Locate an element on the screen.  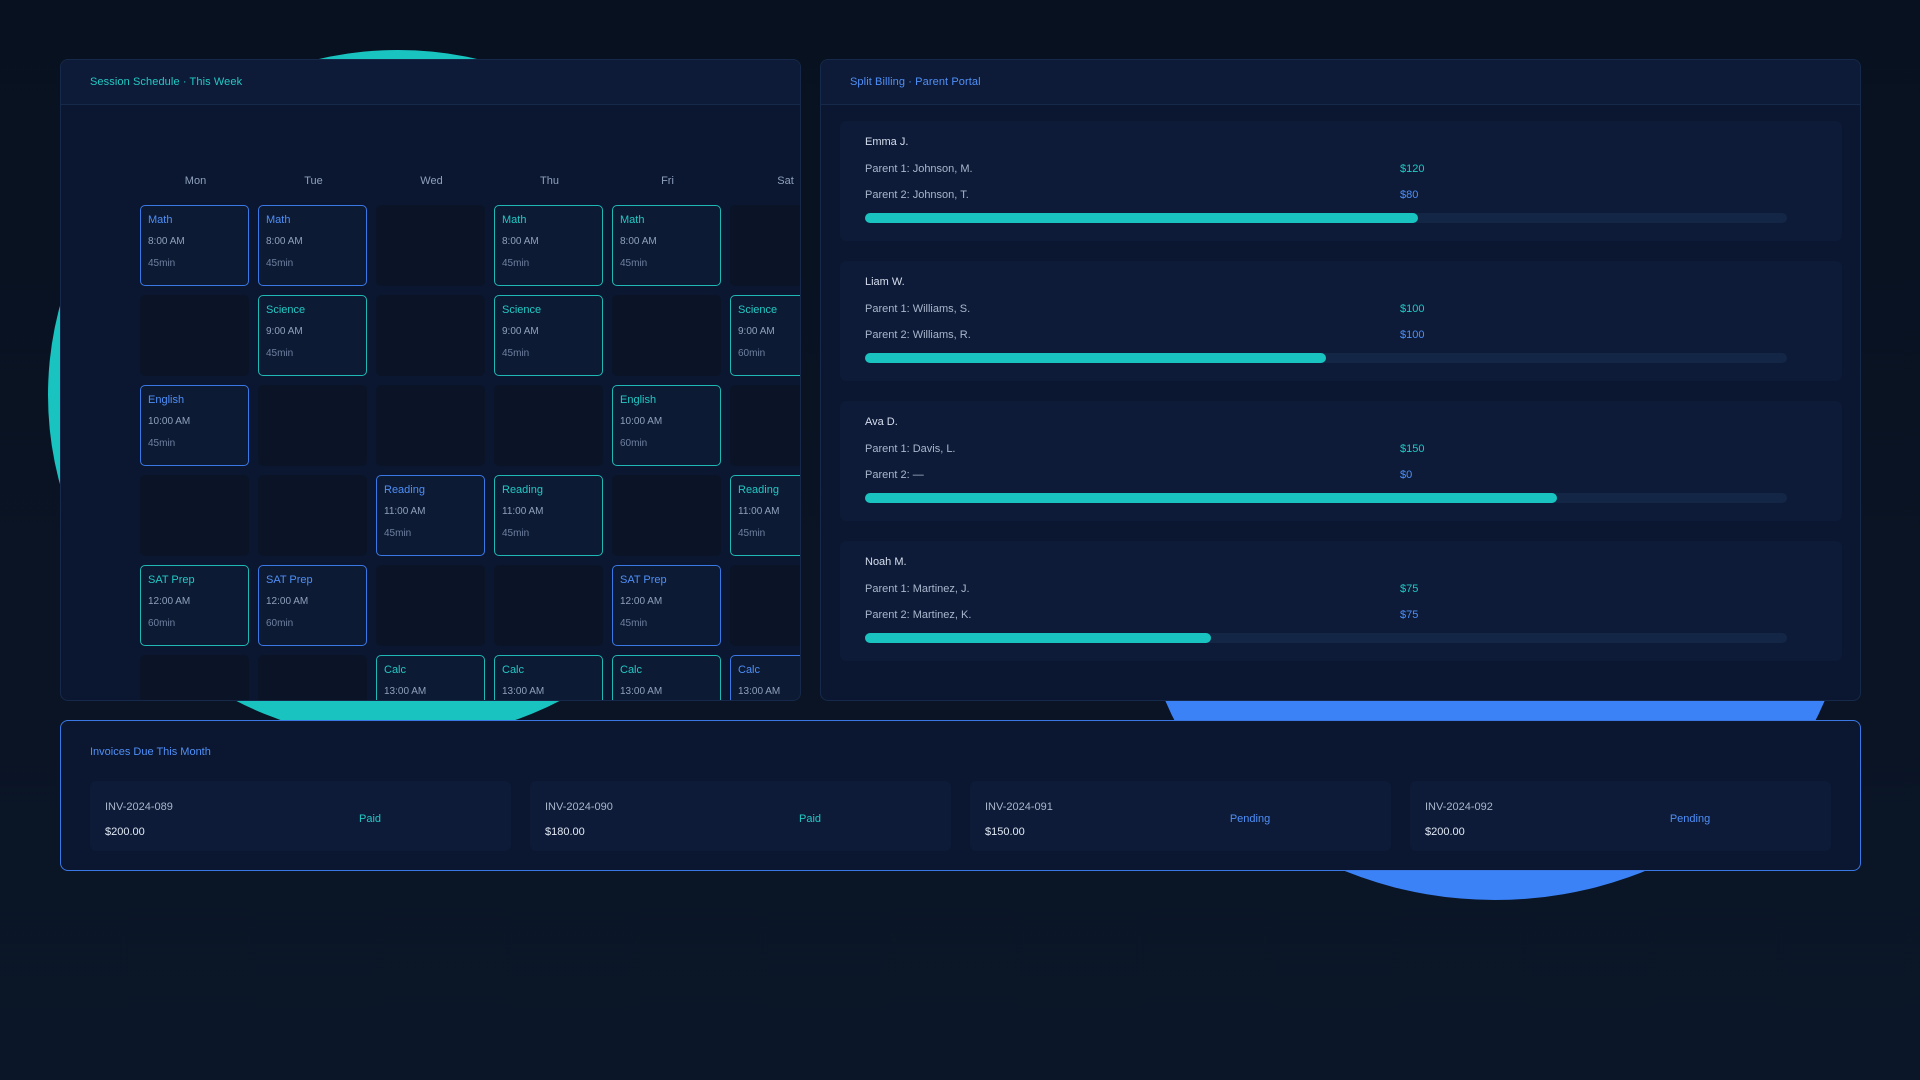
student-name: Noah M. is located at coordinates (886, 562).